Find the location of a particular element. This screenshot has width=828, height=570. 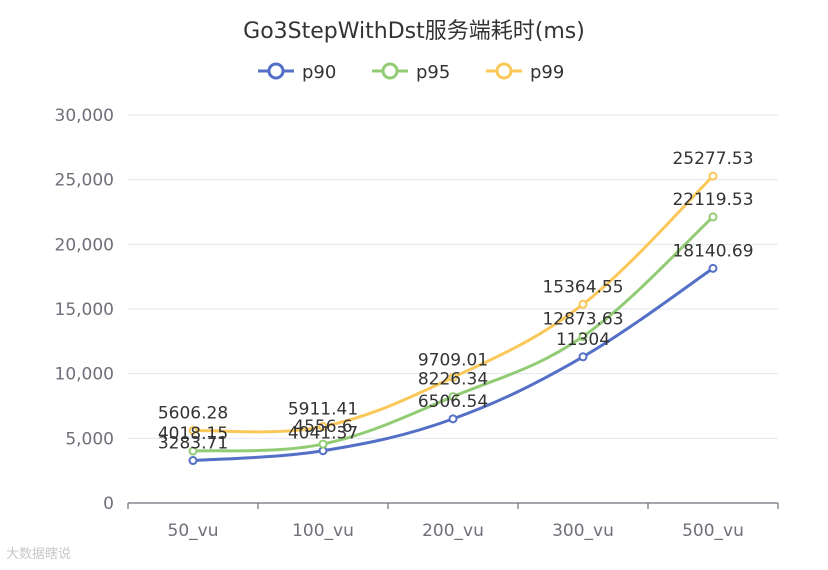

y-tick-label: 10,000 is located at coordinates (84, 375).